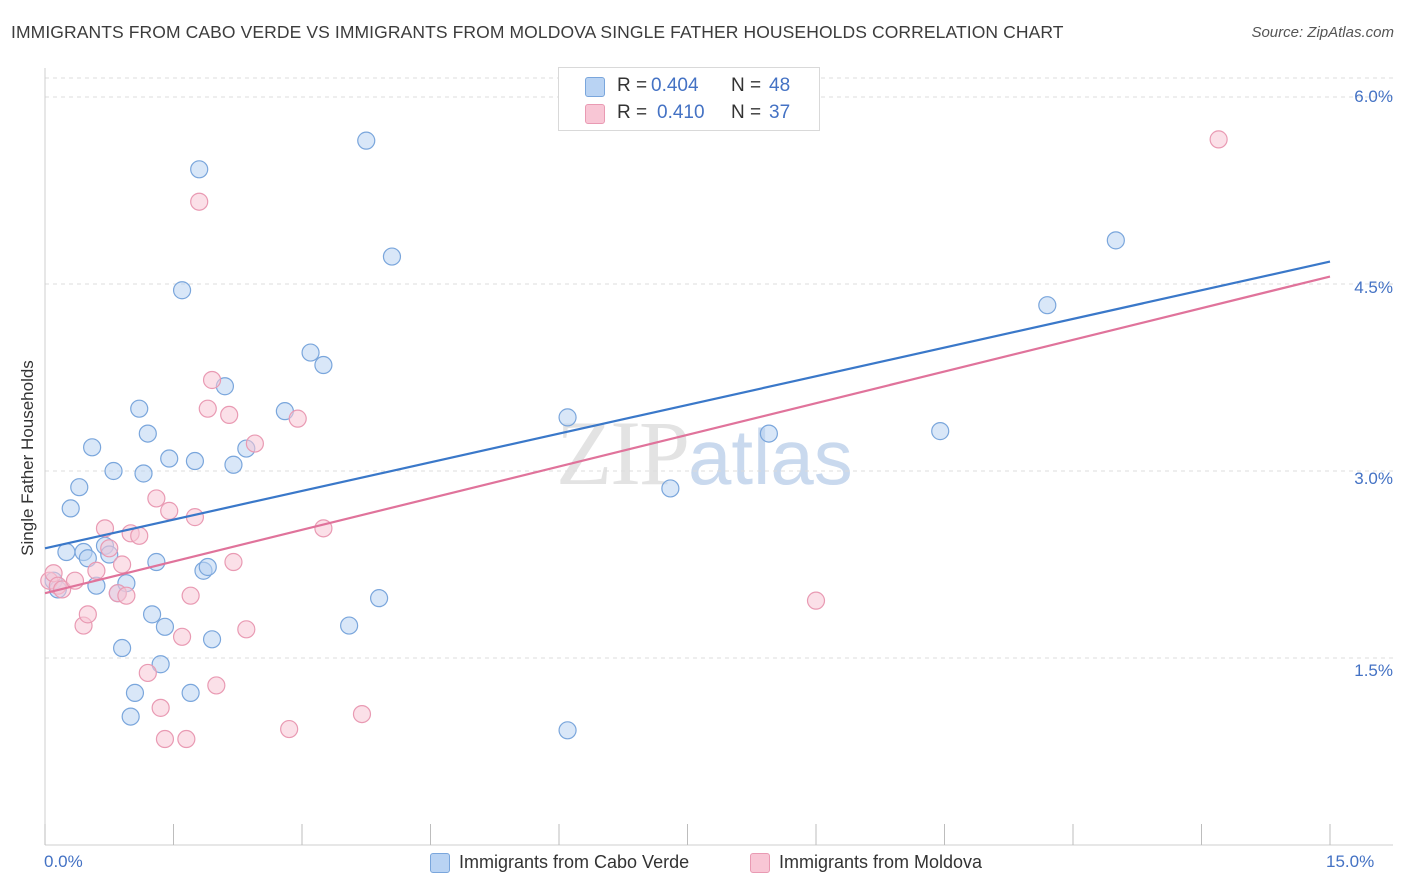 This screenshot has height=892, width=1406. I want to click on x-tick-label-min: 0.0%, so click(63, 861).